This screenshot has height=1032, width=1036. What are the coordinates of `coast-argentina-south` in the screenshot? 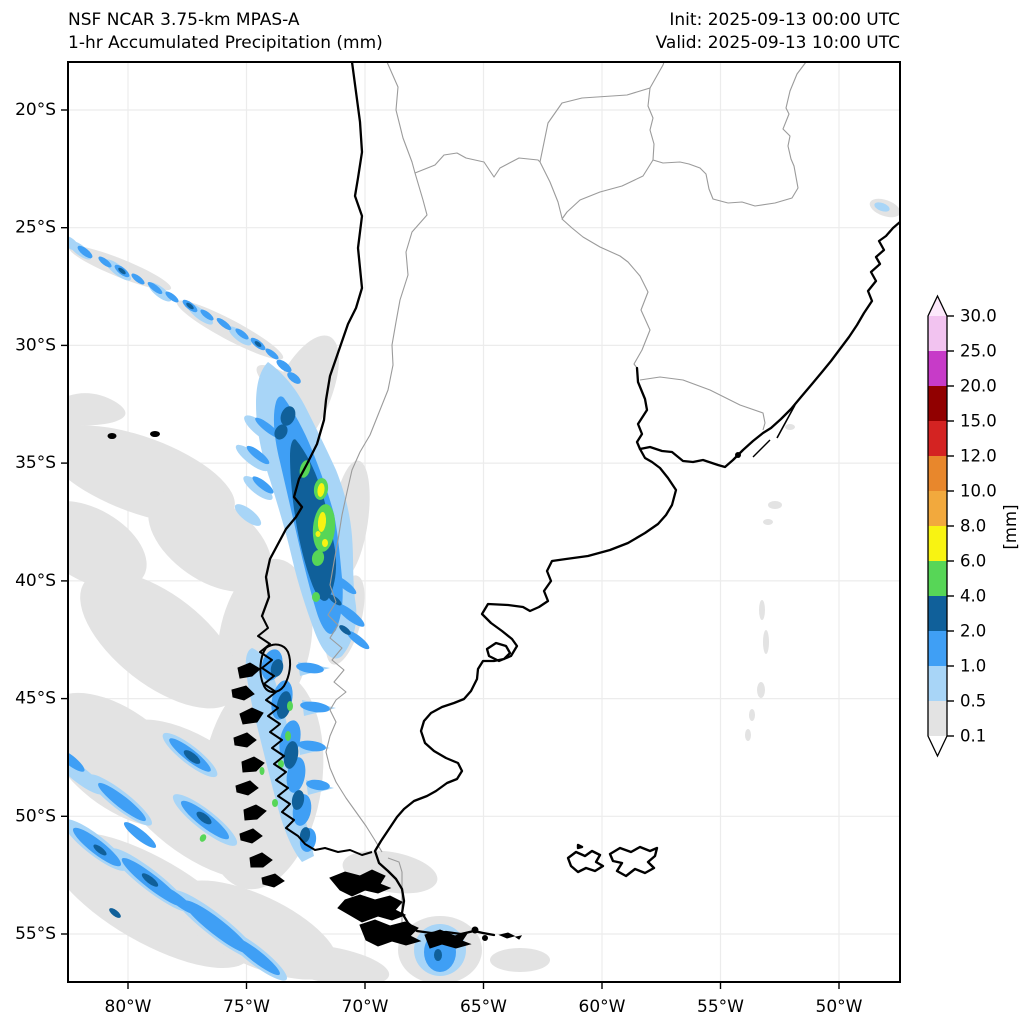 It's located at (525, 692).